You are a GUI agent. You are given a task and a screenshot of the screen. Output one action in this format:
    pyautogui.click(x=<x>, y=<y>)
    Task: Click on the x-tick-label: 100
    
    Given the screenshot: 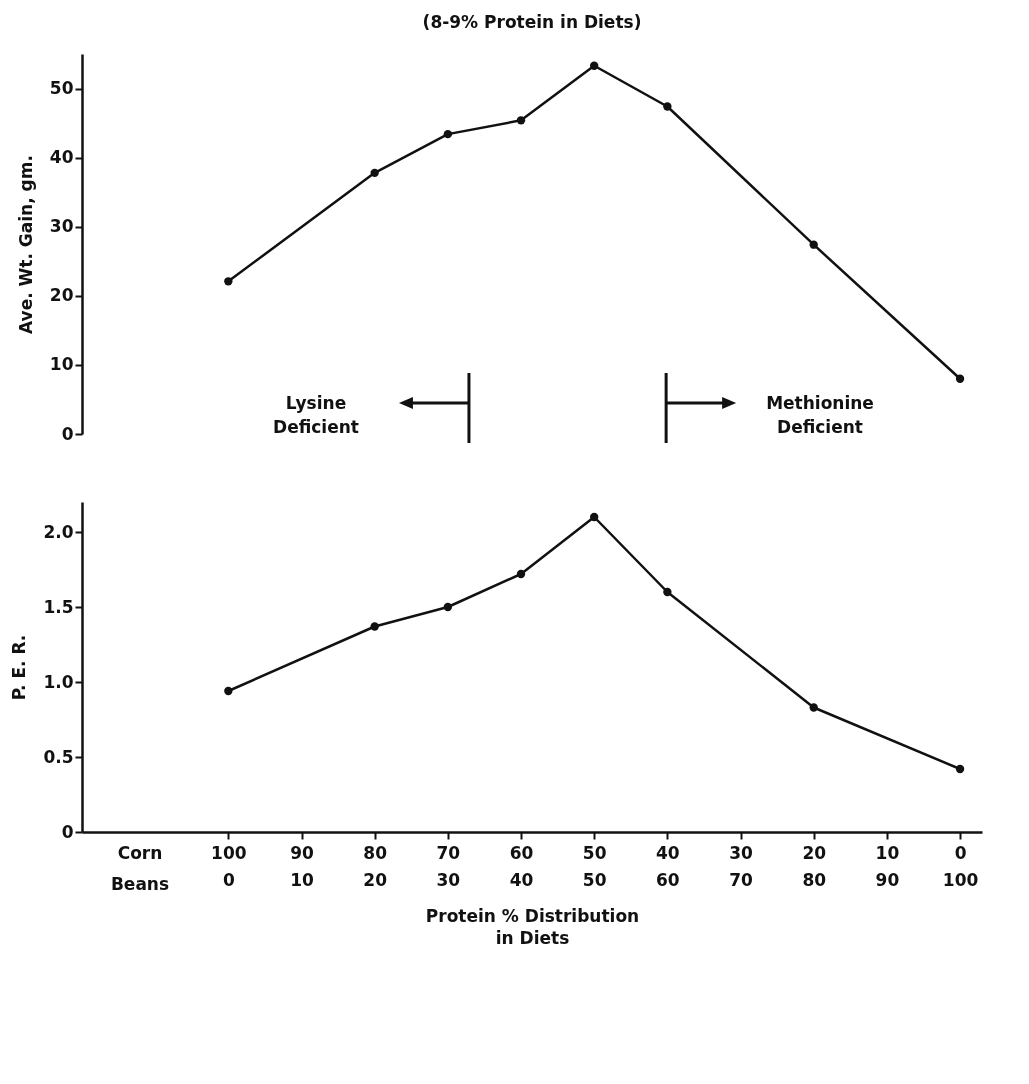 What is the action you would take?
    pyautogui.click(x=229, y=852)
    